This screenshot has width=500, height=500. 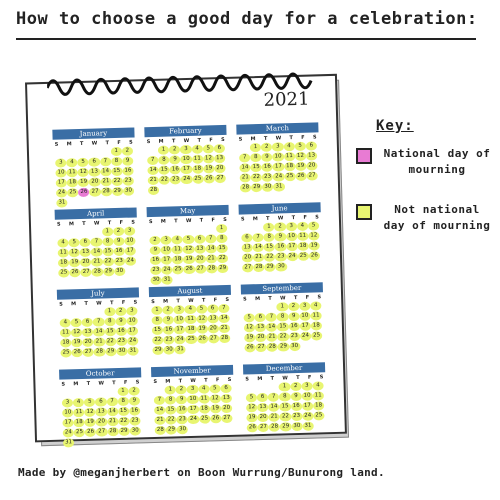 What do you see at coordinates (248, 268) in the screenshot?
I see `day-cell: 27` at bounding box center [248, 268].